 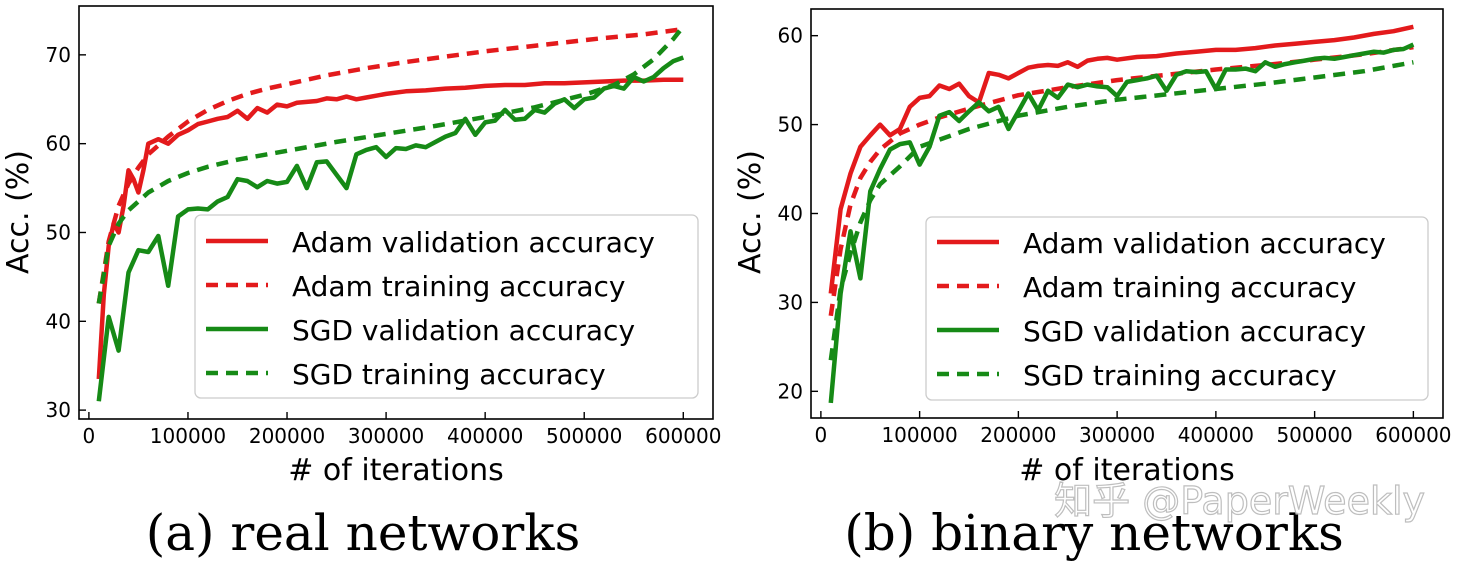 What do you see at coordinates (790, 391) in the screenshot?
I see `y-tick-label: 20` at bounding box center [790, 391].